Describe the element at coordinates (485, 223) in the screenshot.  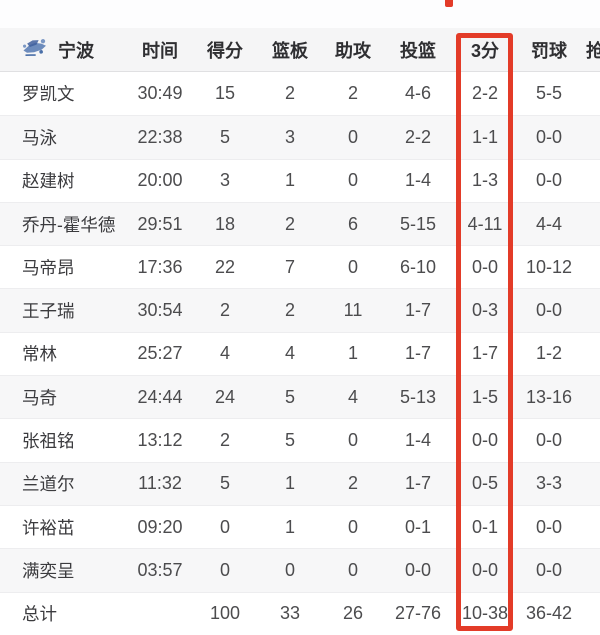
I see `stat-3pt: 4-11` at that location.